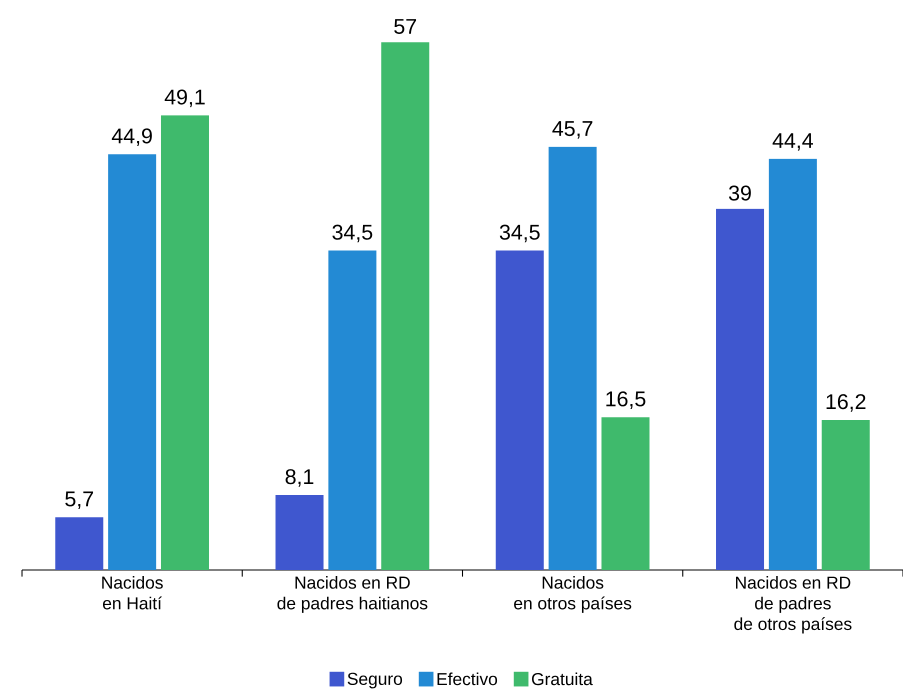  What do you see at coordinates (300, 478) in the screenshot?
I see `data-label: 8,1` at bounding box center [300, 478].